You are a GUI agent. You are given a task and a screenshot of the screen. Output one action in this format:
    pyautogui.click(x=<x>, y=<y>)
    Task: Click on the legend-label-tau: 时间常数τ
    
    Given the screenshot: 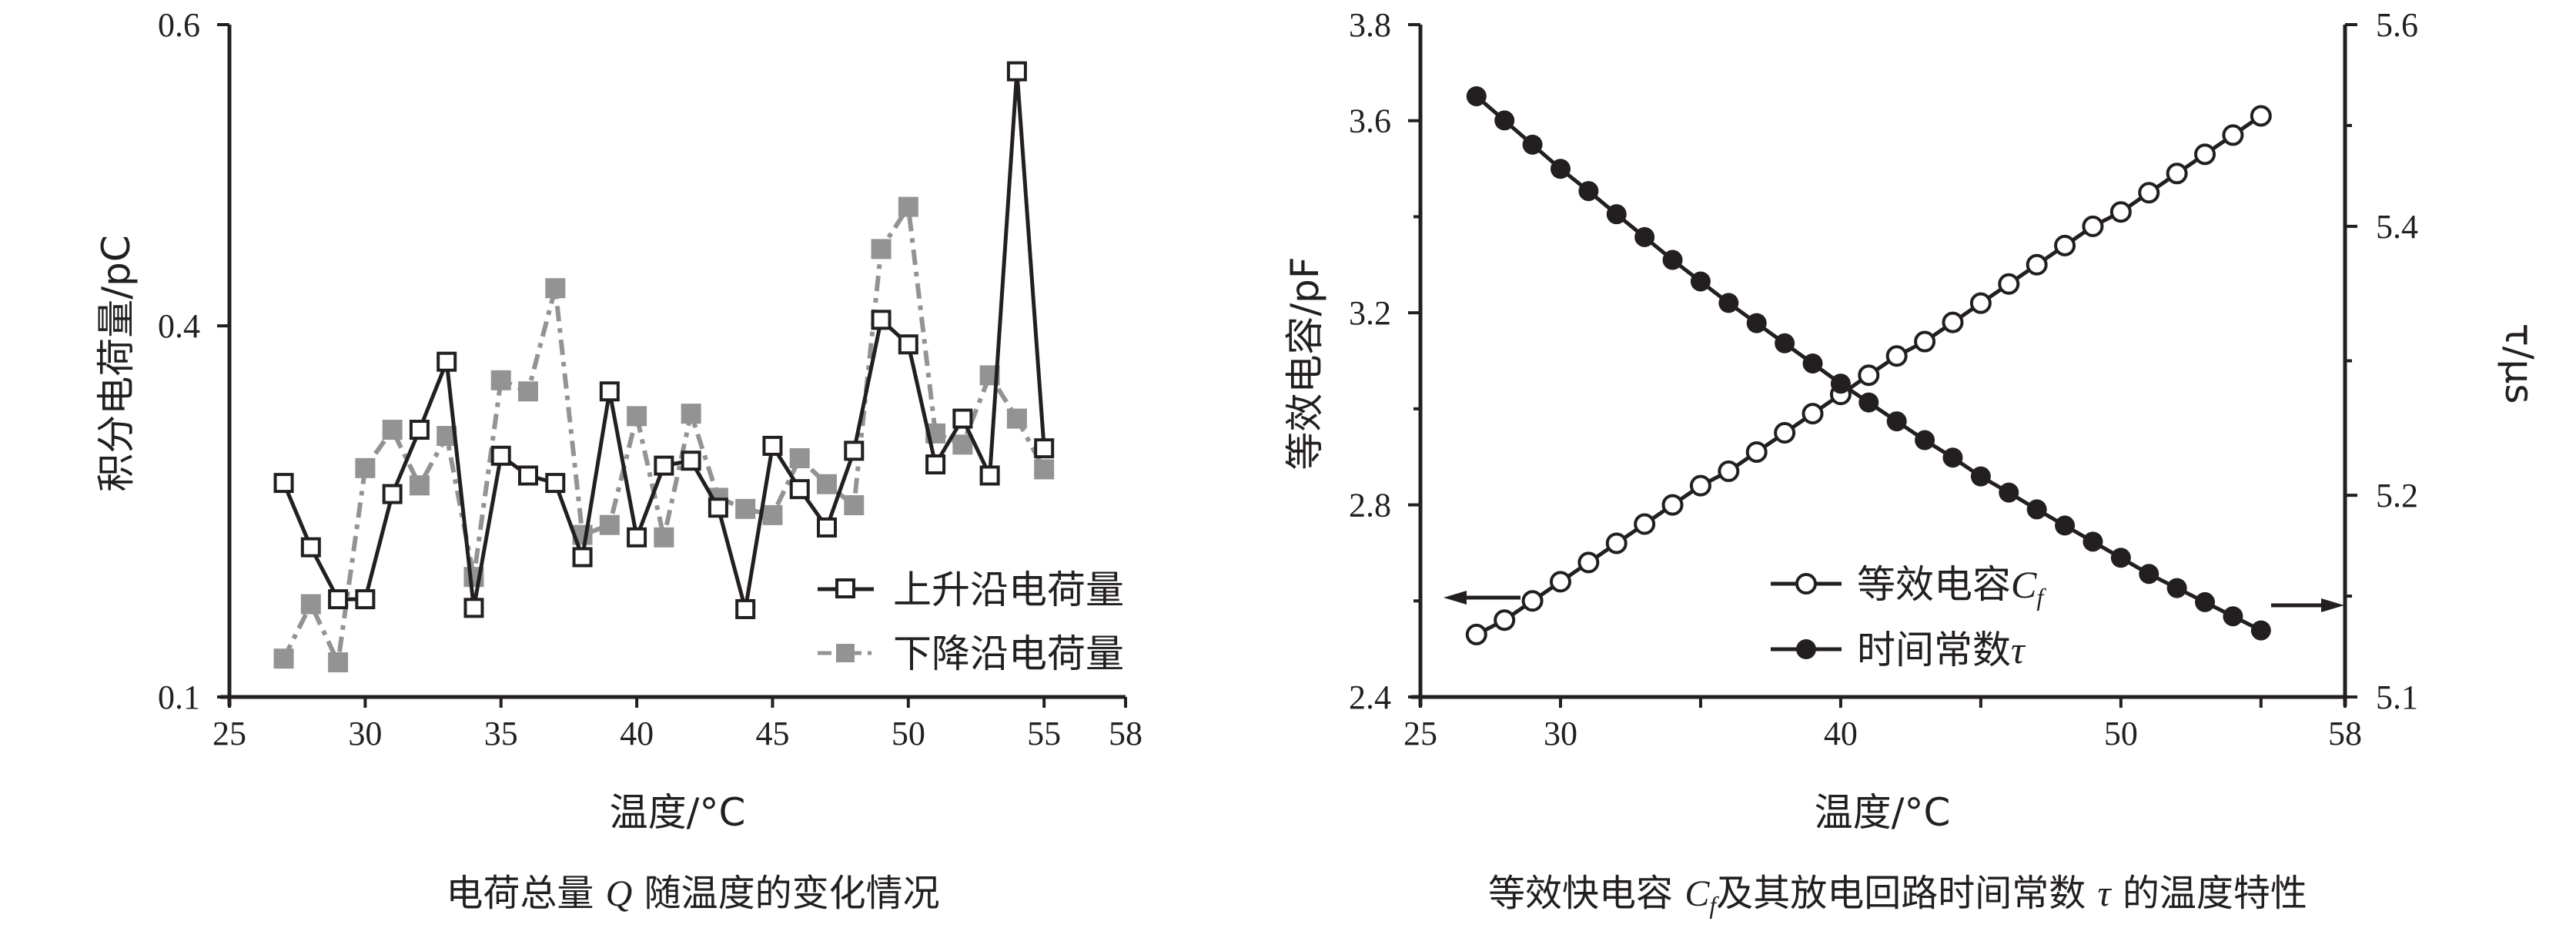 What is the action you would take?
    pyautogui.click(x=1941, y=650)
    